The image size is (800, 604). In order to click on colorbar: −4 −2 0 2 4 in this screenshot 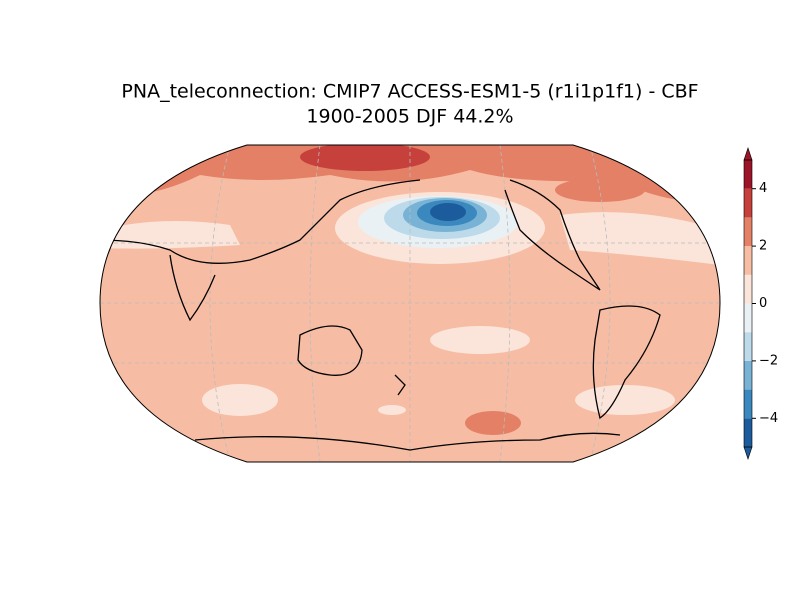, I will do `click(760, 303)`.